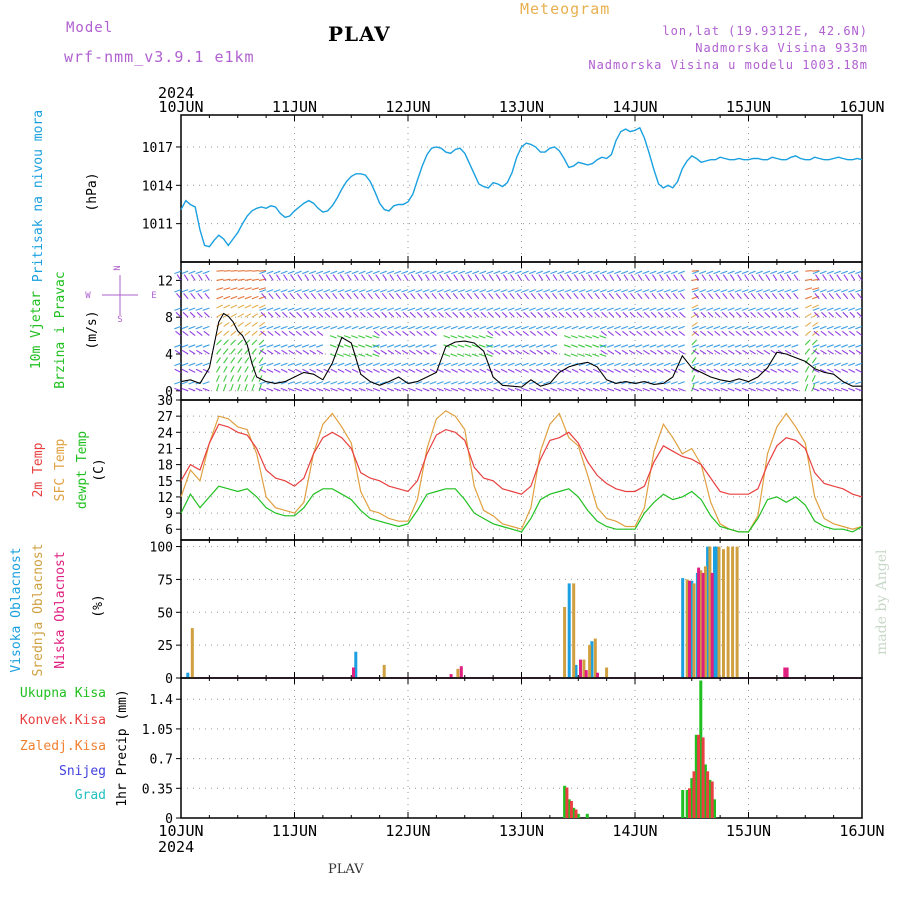  What do you see at coordinates (165, 580) in the screenshot?
I see `tick-label-y: 75` at bounding box center [165, 580].